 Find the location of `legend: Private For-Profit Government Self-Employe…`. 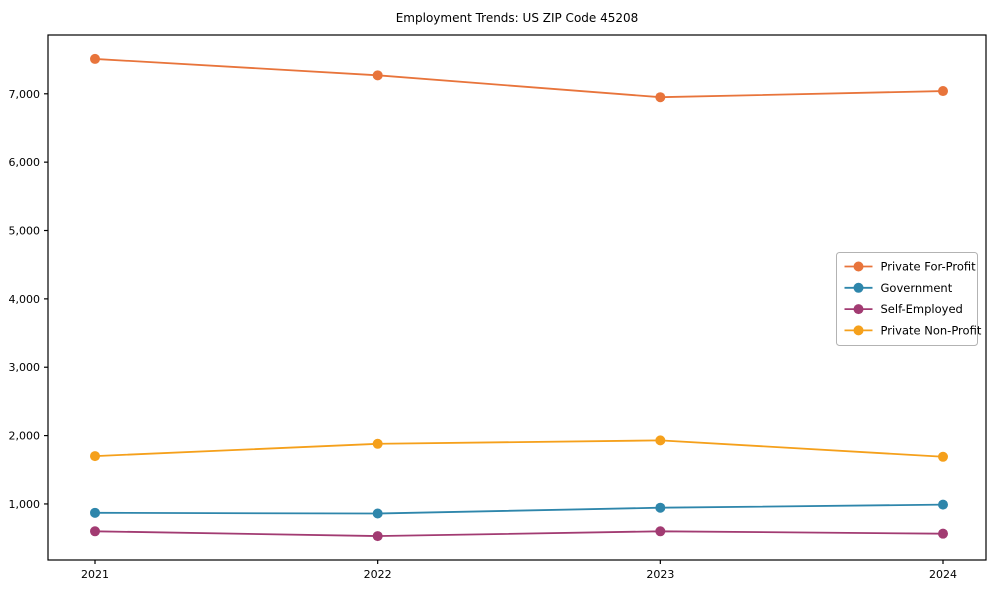

legend: Private For-Profit Government Self-Employe… is located at coordinates (909, 299).